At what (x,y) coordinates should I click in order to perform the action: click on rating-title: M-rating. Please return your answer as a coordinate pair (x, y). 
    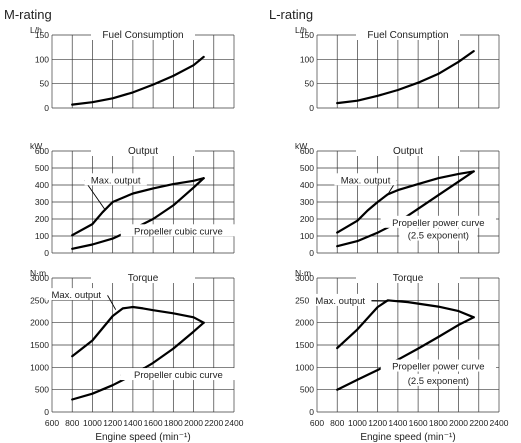
    Looking at the image, I should click on (28, 14).